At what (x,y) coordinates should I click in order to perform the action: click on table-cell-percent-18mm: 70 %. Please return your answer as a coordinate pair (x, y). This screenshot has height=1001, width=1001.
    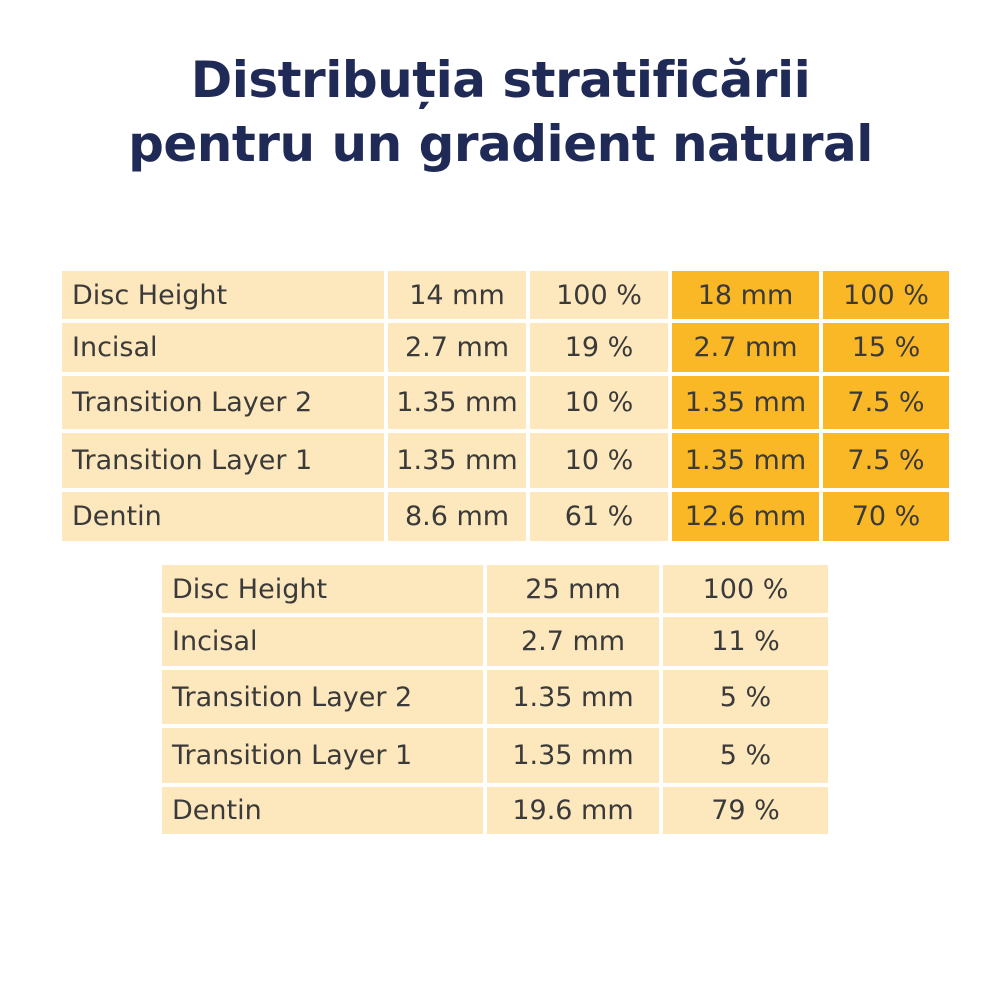
    Looking at the image, I should click on (886, 516).